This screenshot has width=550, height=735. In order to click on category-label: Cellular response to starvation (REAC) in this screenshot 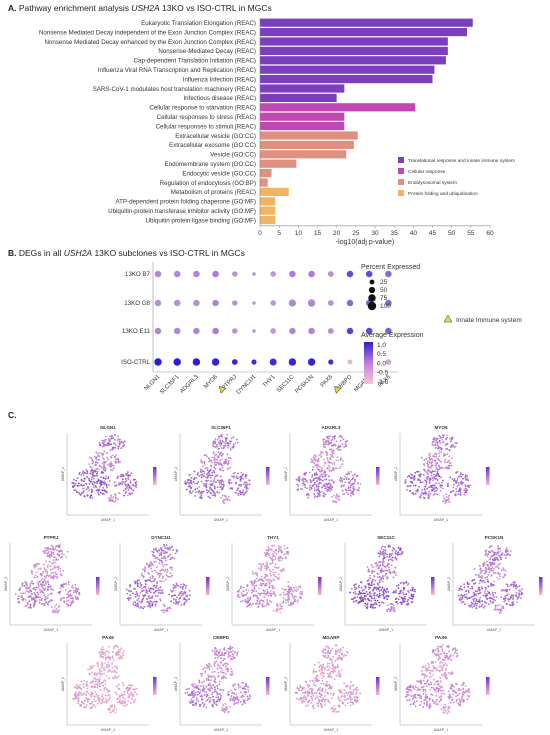, I will do `click(202, 108)`.